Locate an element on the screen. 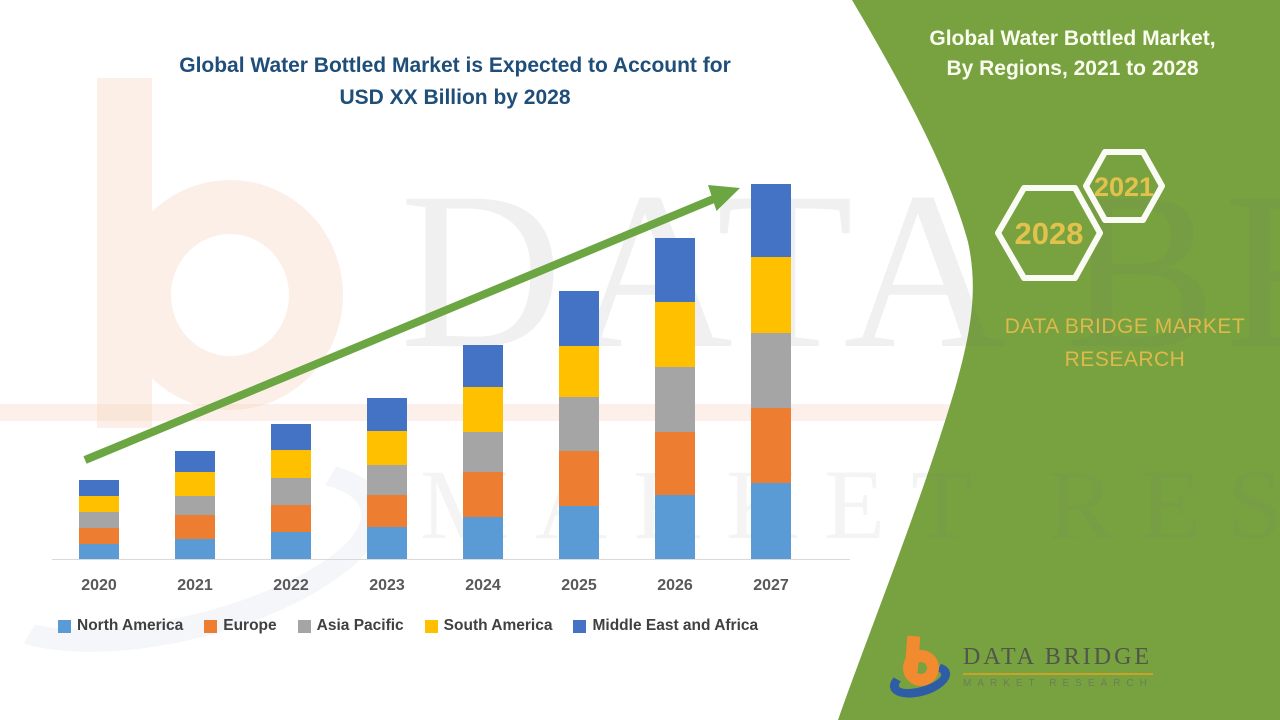 Image resolution: width=1280 pixels, height=720 pixels. logo-text: DATA BRIDGE MARKET RESEARCH is located at coordinates (1058, 661).